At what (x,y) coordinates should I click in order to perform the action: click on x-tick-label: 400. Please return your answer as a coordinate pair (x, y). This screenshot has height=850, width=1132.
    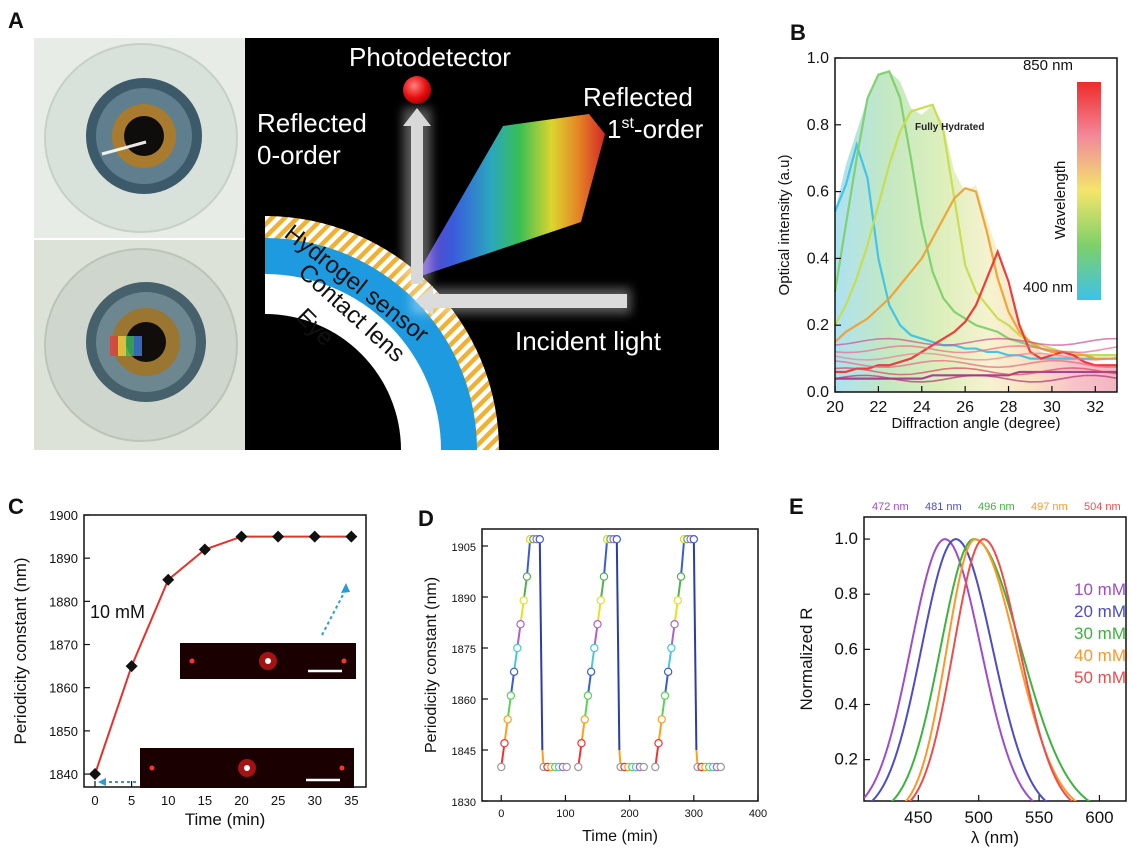
    Looking at the image, I should click on (758, 814).